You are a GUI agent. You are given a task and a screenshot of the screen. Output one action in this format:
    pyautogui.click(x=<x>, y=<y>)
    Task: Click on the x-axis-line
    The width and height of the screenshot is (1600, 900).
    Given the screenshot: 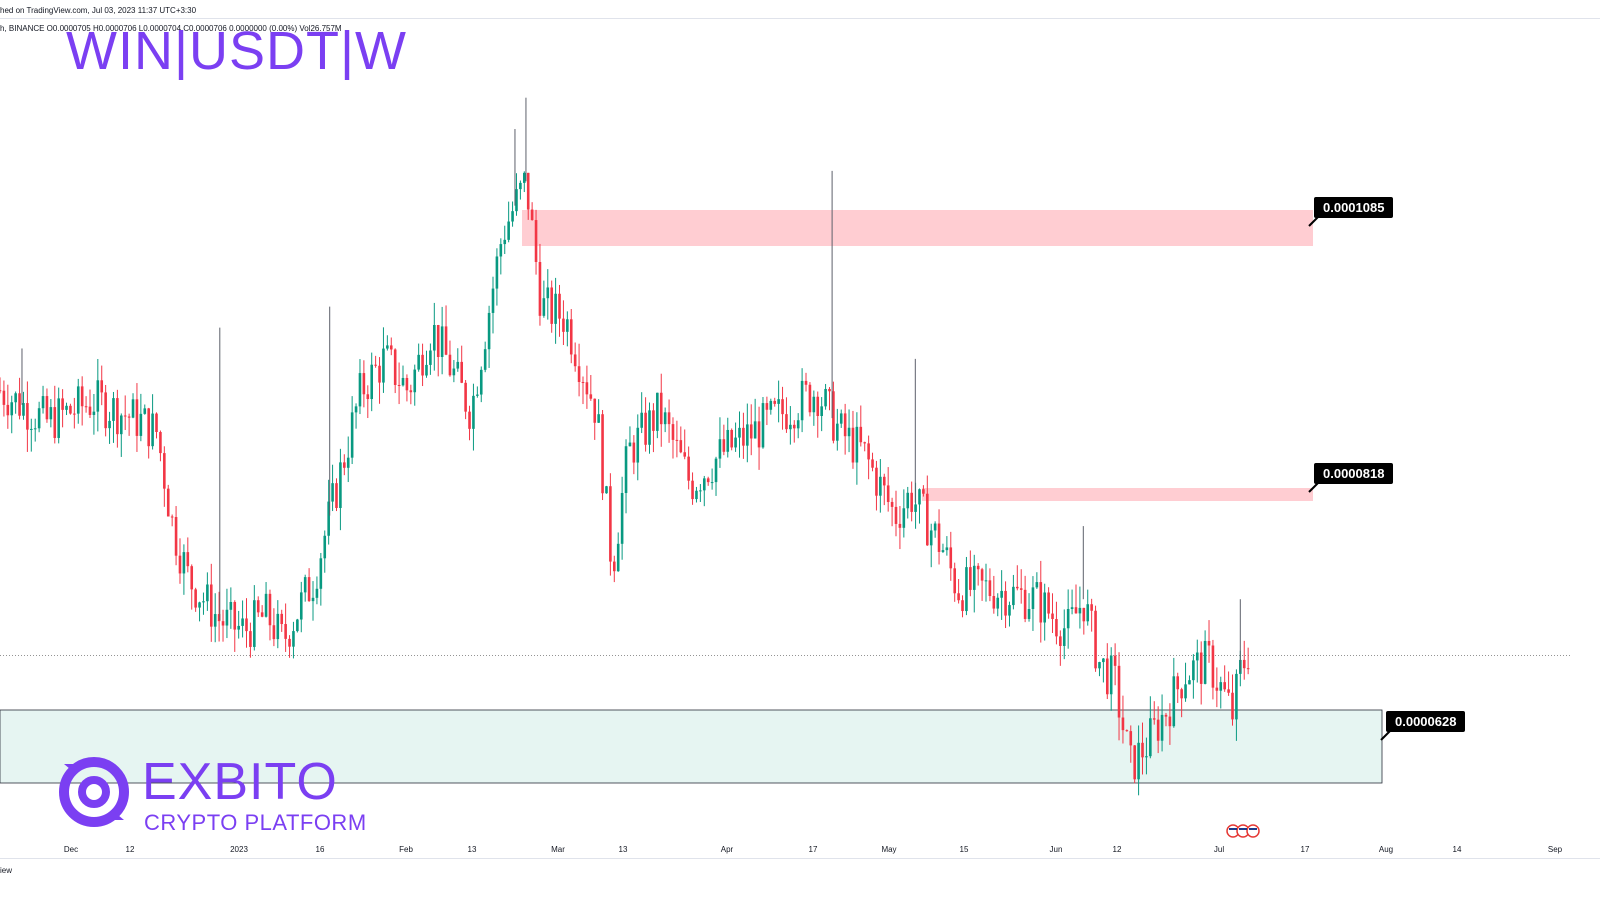 What is the action you would take?
    pyautogui.click(x=800, y=858)
    